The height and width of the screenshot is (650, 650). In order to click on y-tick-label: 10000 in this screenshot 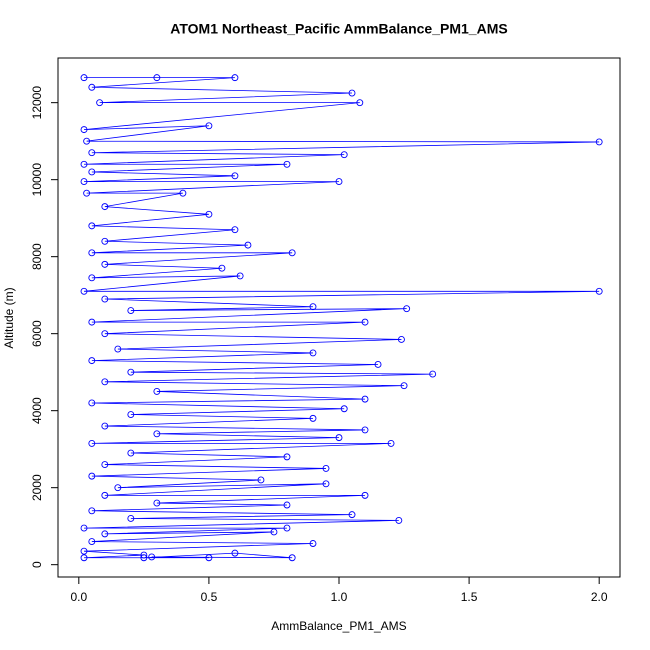, I will do `click(37, 180)`.